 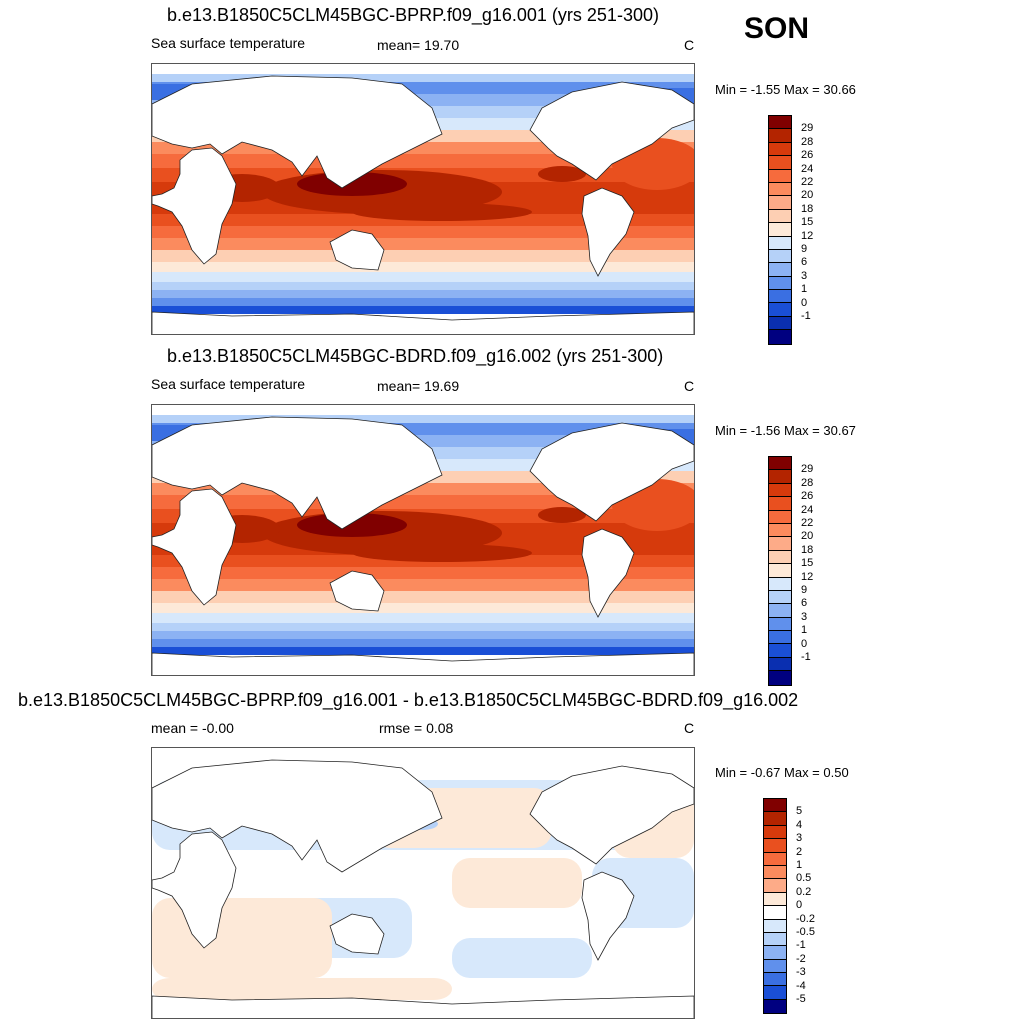 I want to click on panel-2-mean-label: mean= 19.69, so click(x=418, y=386).